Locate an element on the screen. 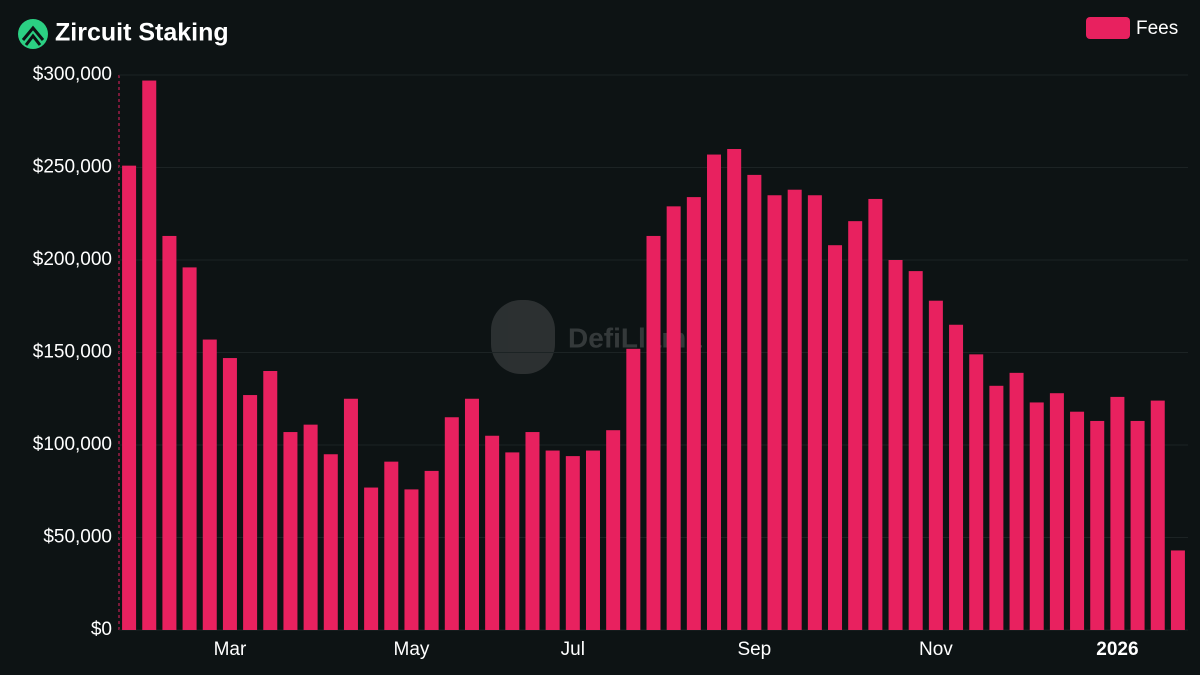 Image resolution: width=1200 pixels, height=675 pixels. watermark-text: DefiLlama is located at coordinates (635, 337).